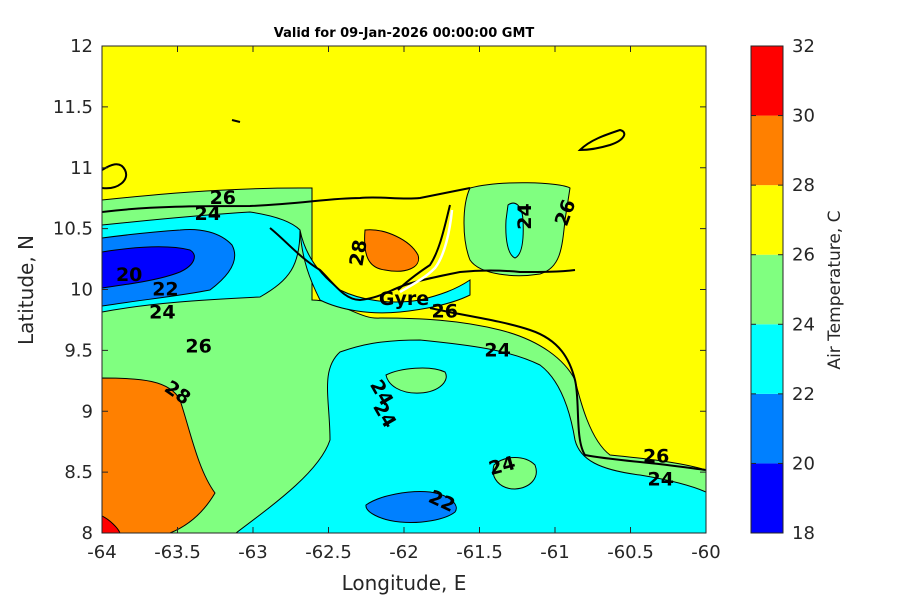 Image resolution: width=900 pixels, height=600 pixels. I want to click on x-tick-label: -63, so click(252, 552).